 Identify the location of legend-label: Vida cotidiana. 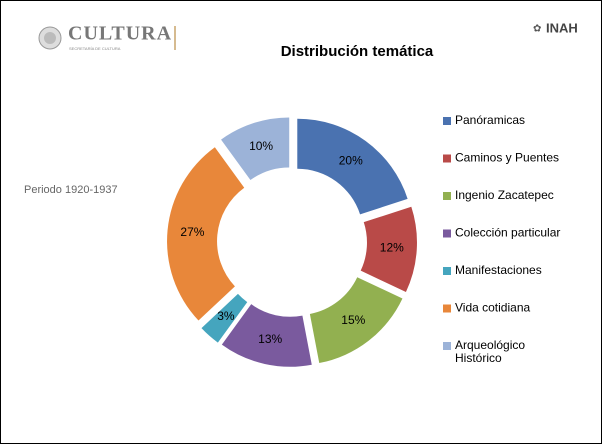
(492, 308).